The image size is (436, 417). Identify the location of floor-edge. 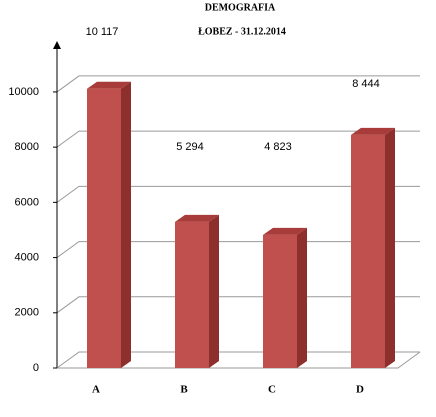
(239, 360).